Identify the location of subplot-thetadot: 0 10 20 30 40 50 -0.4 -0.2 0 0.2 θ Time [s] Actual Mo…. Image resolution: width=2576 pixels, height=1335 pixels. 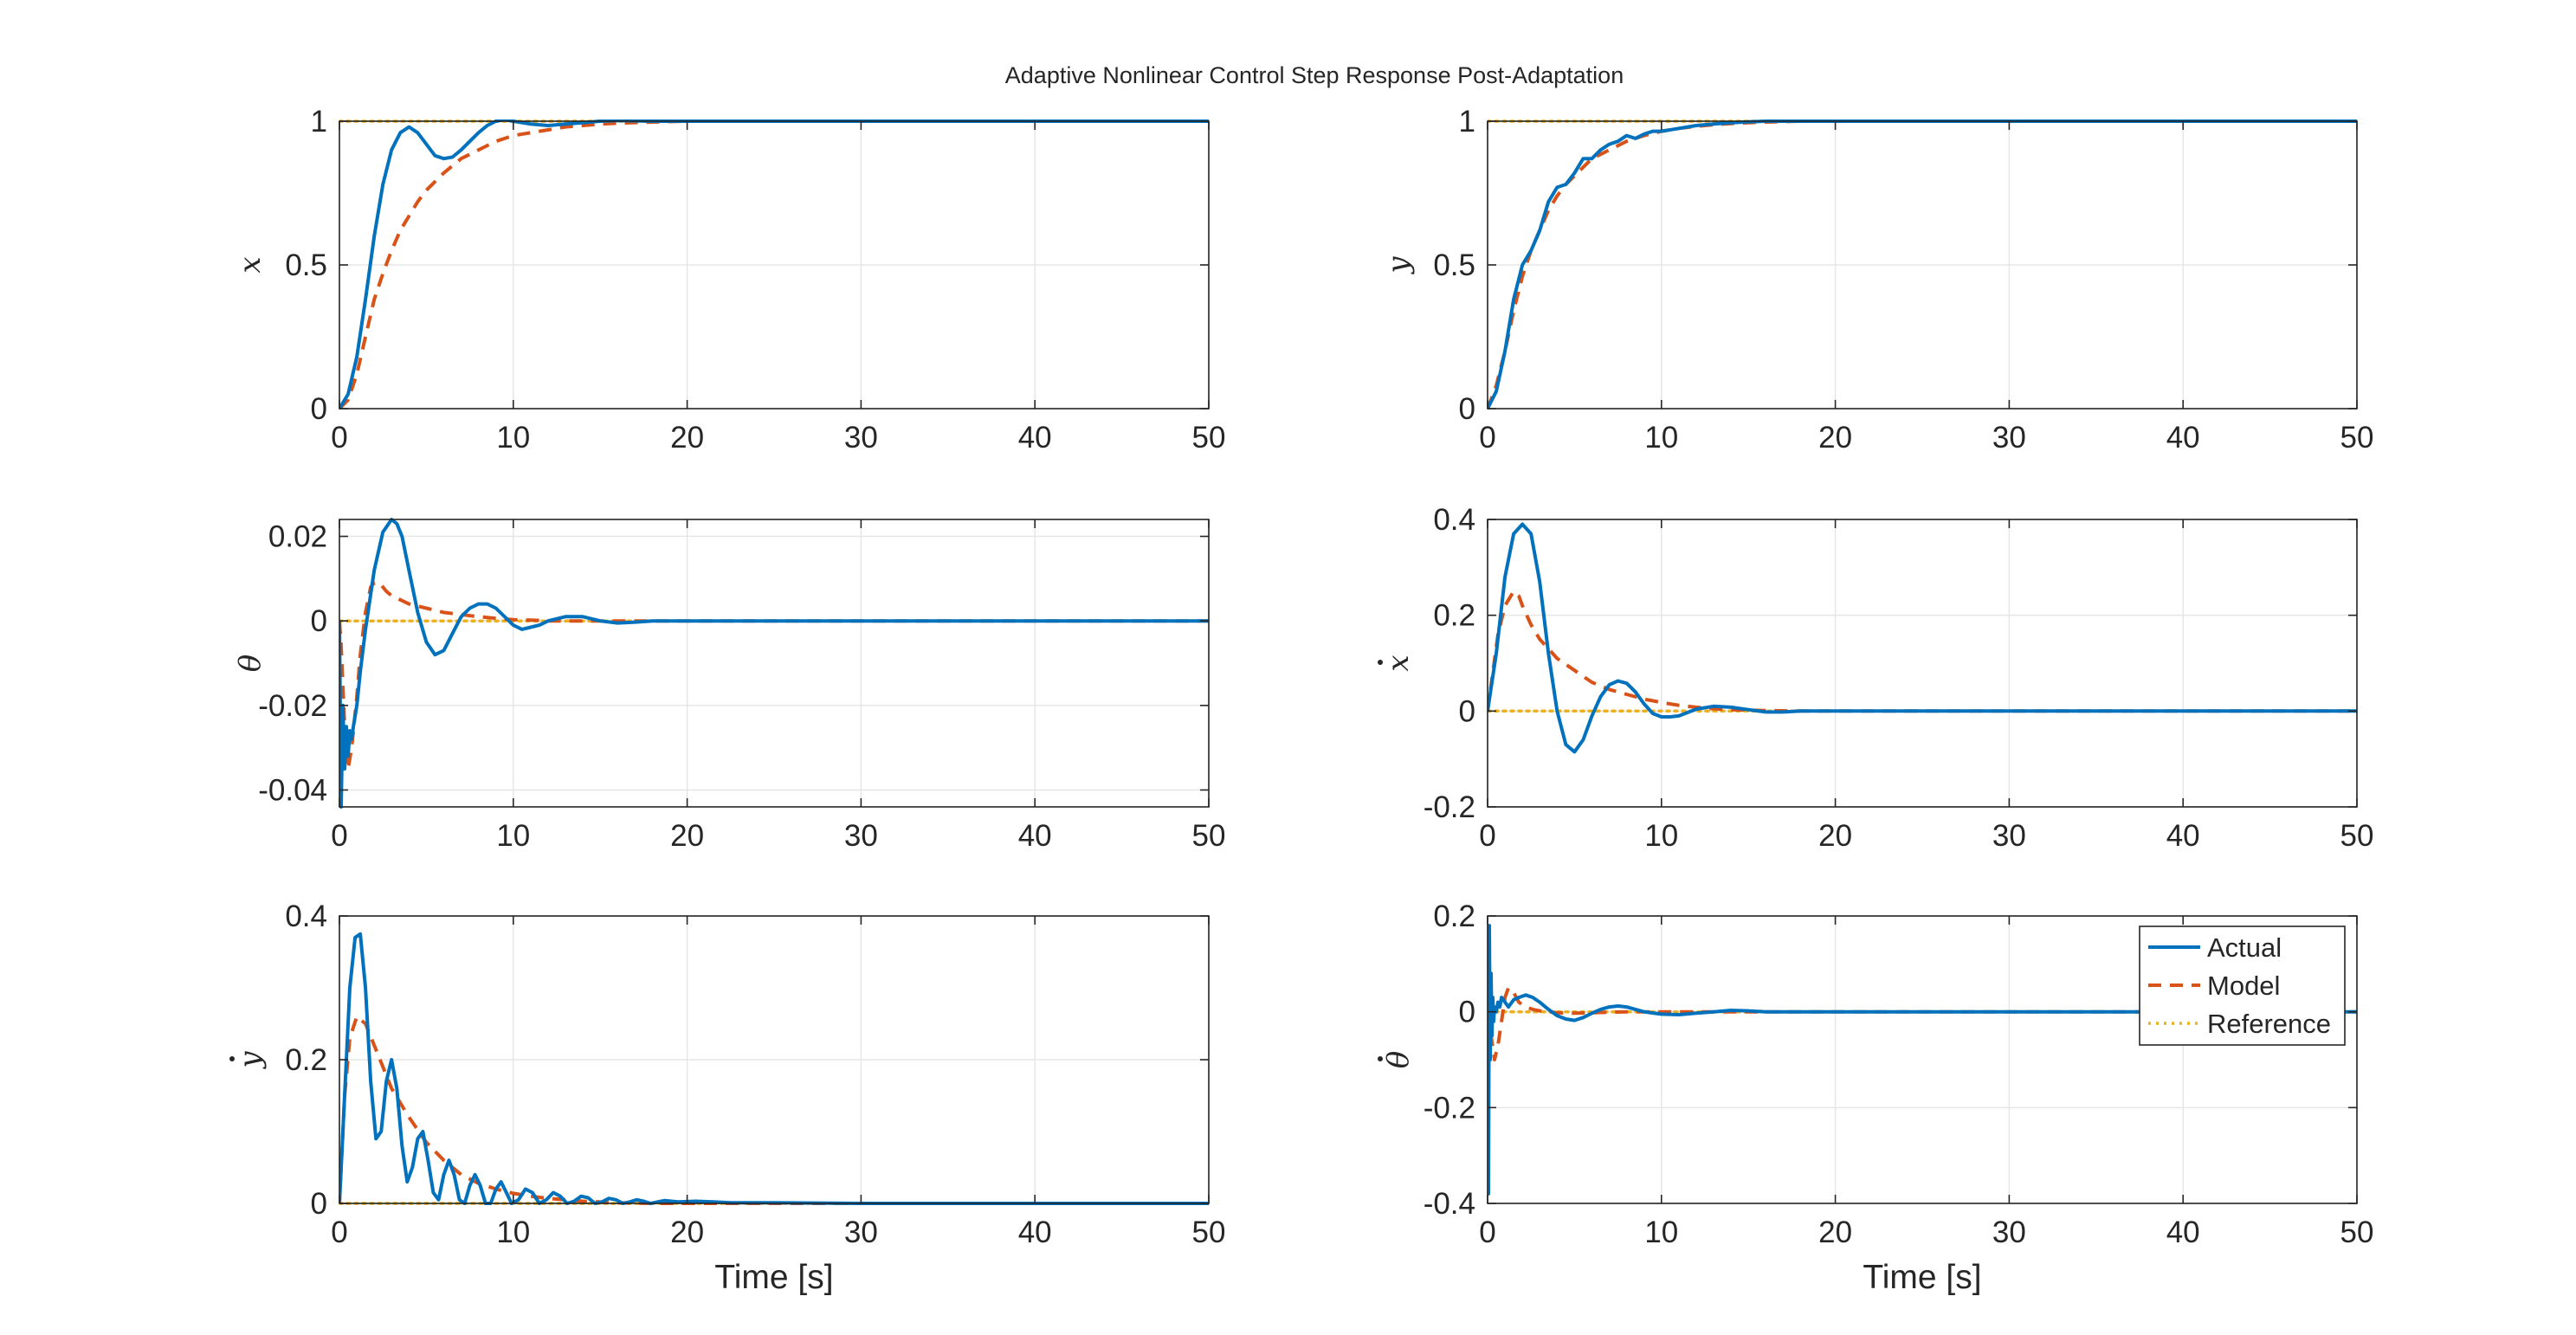
(1875, 1098).